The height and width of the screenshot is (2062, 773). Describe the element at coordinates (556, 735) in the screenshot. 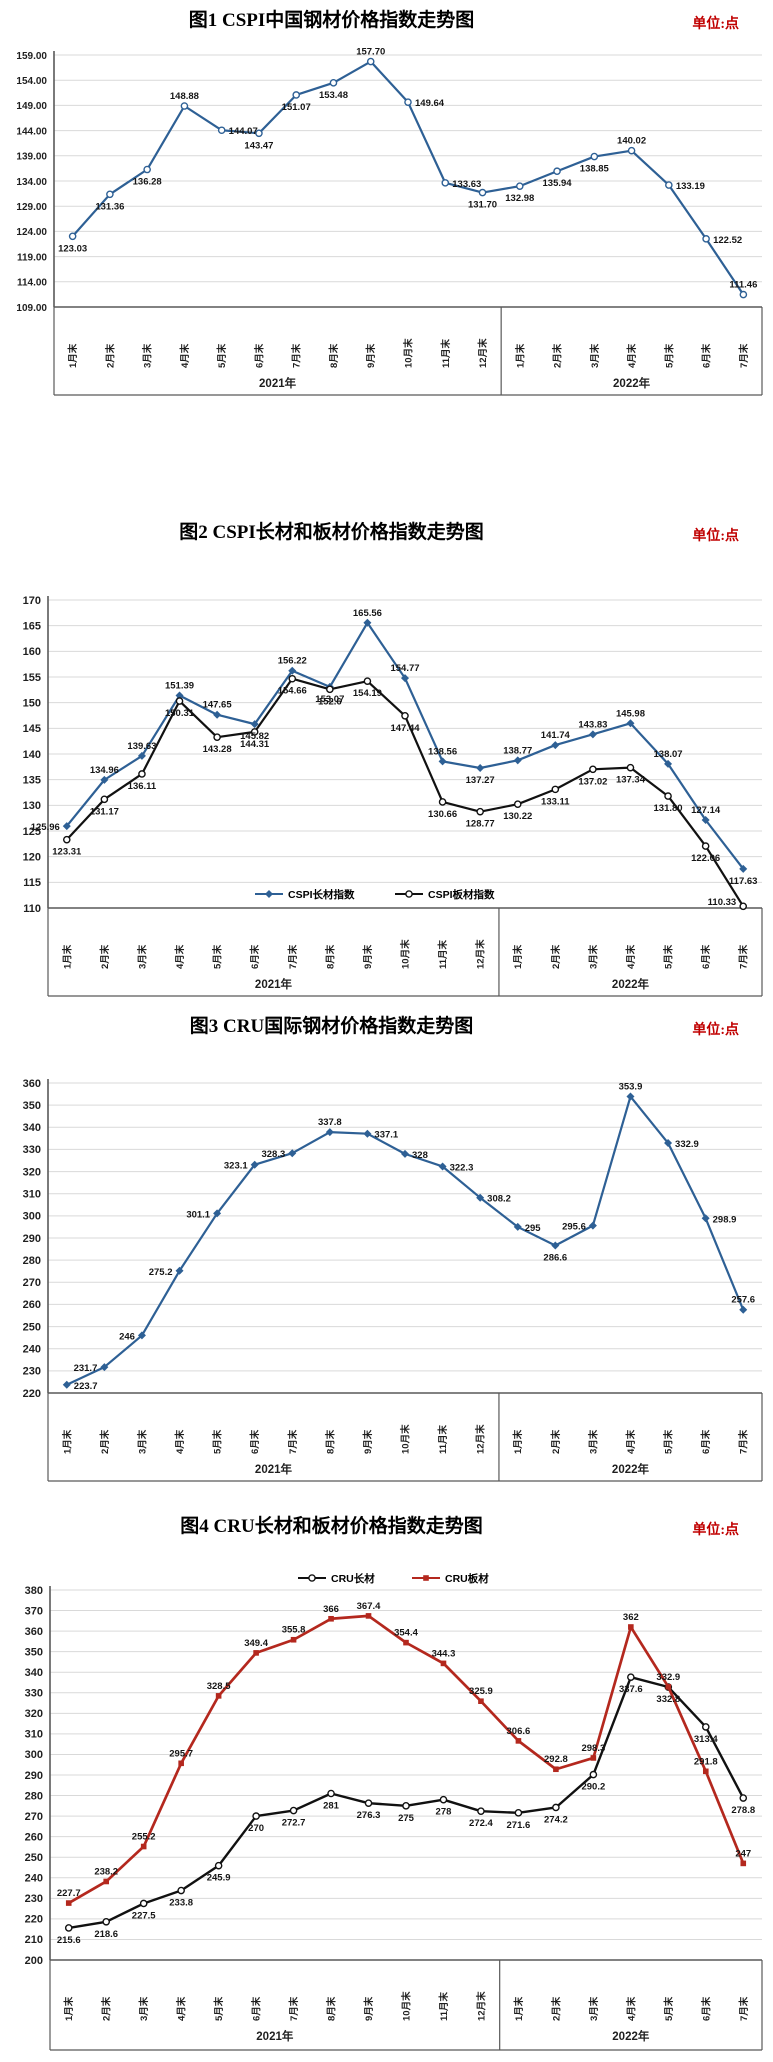

I see `svg-text: 141.74` at that location.